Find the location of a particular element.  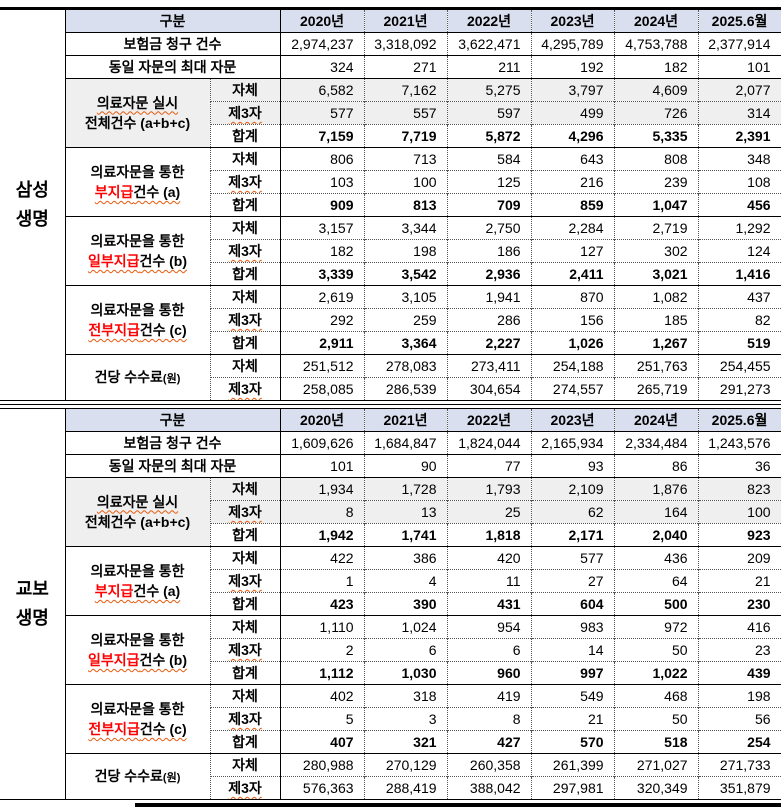

value-cell: 808 is located at coordinates (656, 159).